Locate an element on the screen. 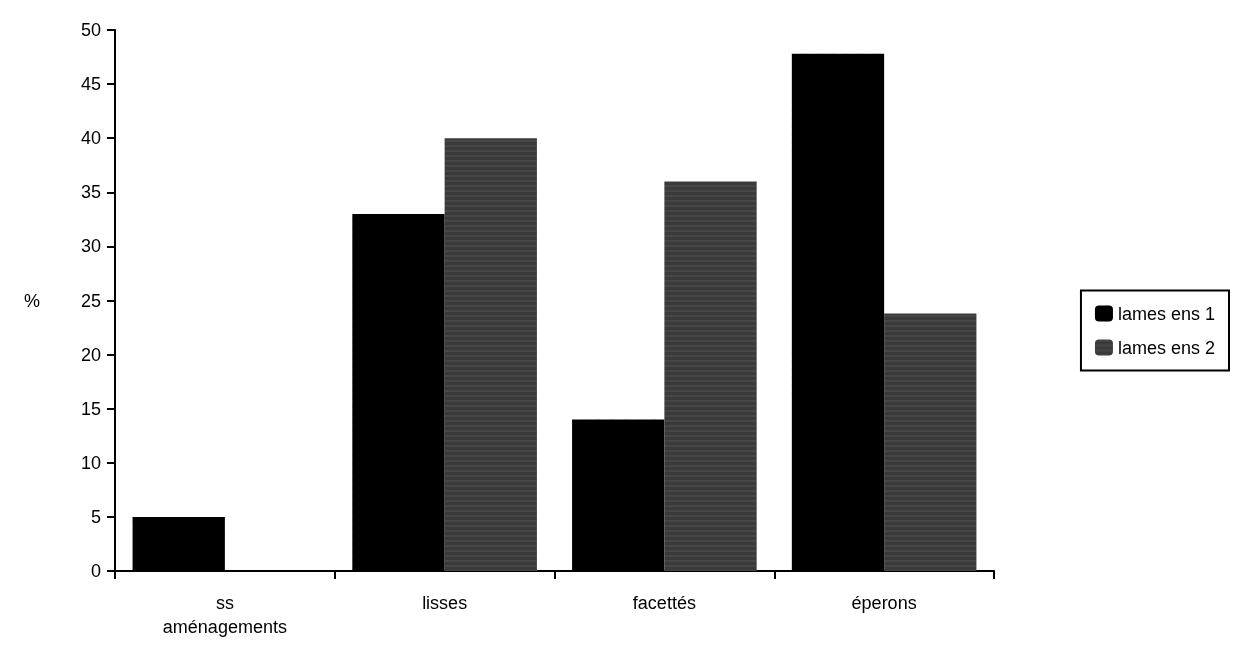 The height and width of the screenshot is (661, 1239). y-tick-label: 20 is located at coordinates (90, 354).